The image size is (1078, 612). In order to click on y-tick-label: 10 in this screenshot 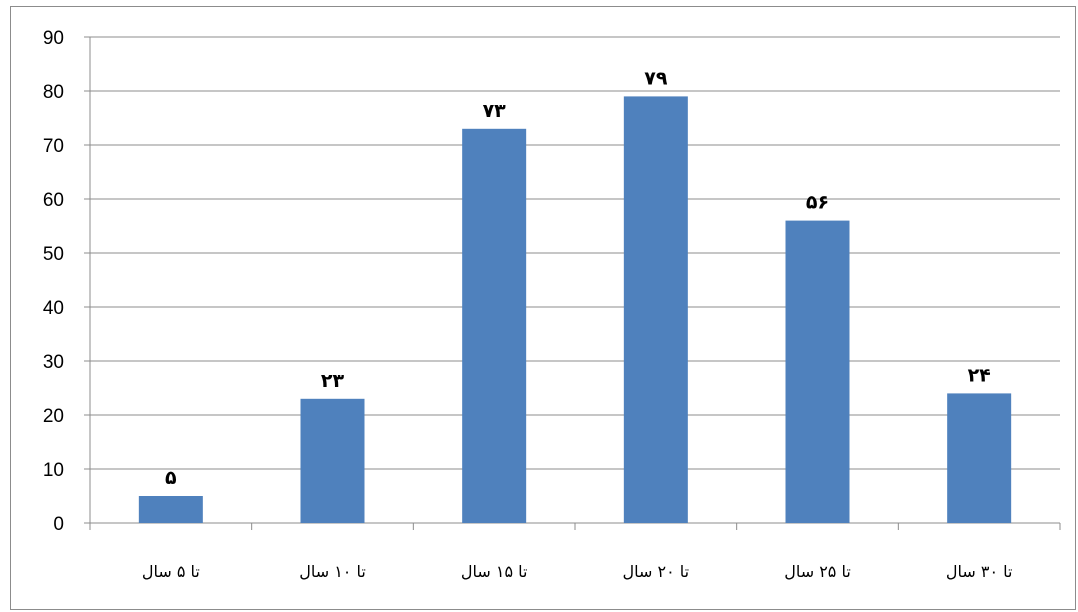, I will do `click(53, 470)`.